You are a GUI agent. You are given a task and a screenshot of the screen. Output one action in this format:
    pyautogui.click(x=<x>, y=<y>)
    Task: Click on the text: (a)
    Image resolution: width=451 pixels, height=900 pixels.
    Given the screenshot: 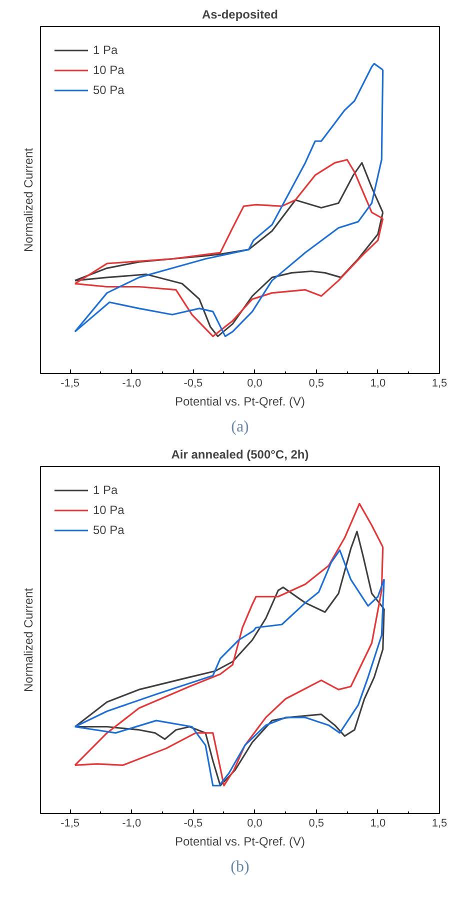 What is the action you would take?
    pyautogui.click(x=240, y=427)
    